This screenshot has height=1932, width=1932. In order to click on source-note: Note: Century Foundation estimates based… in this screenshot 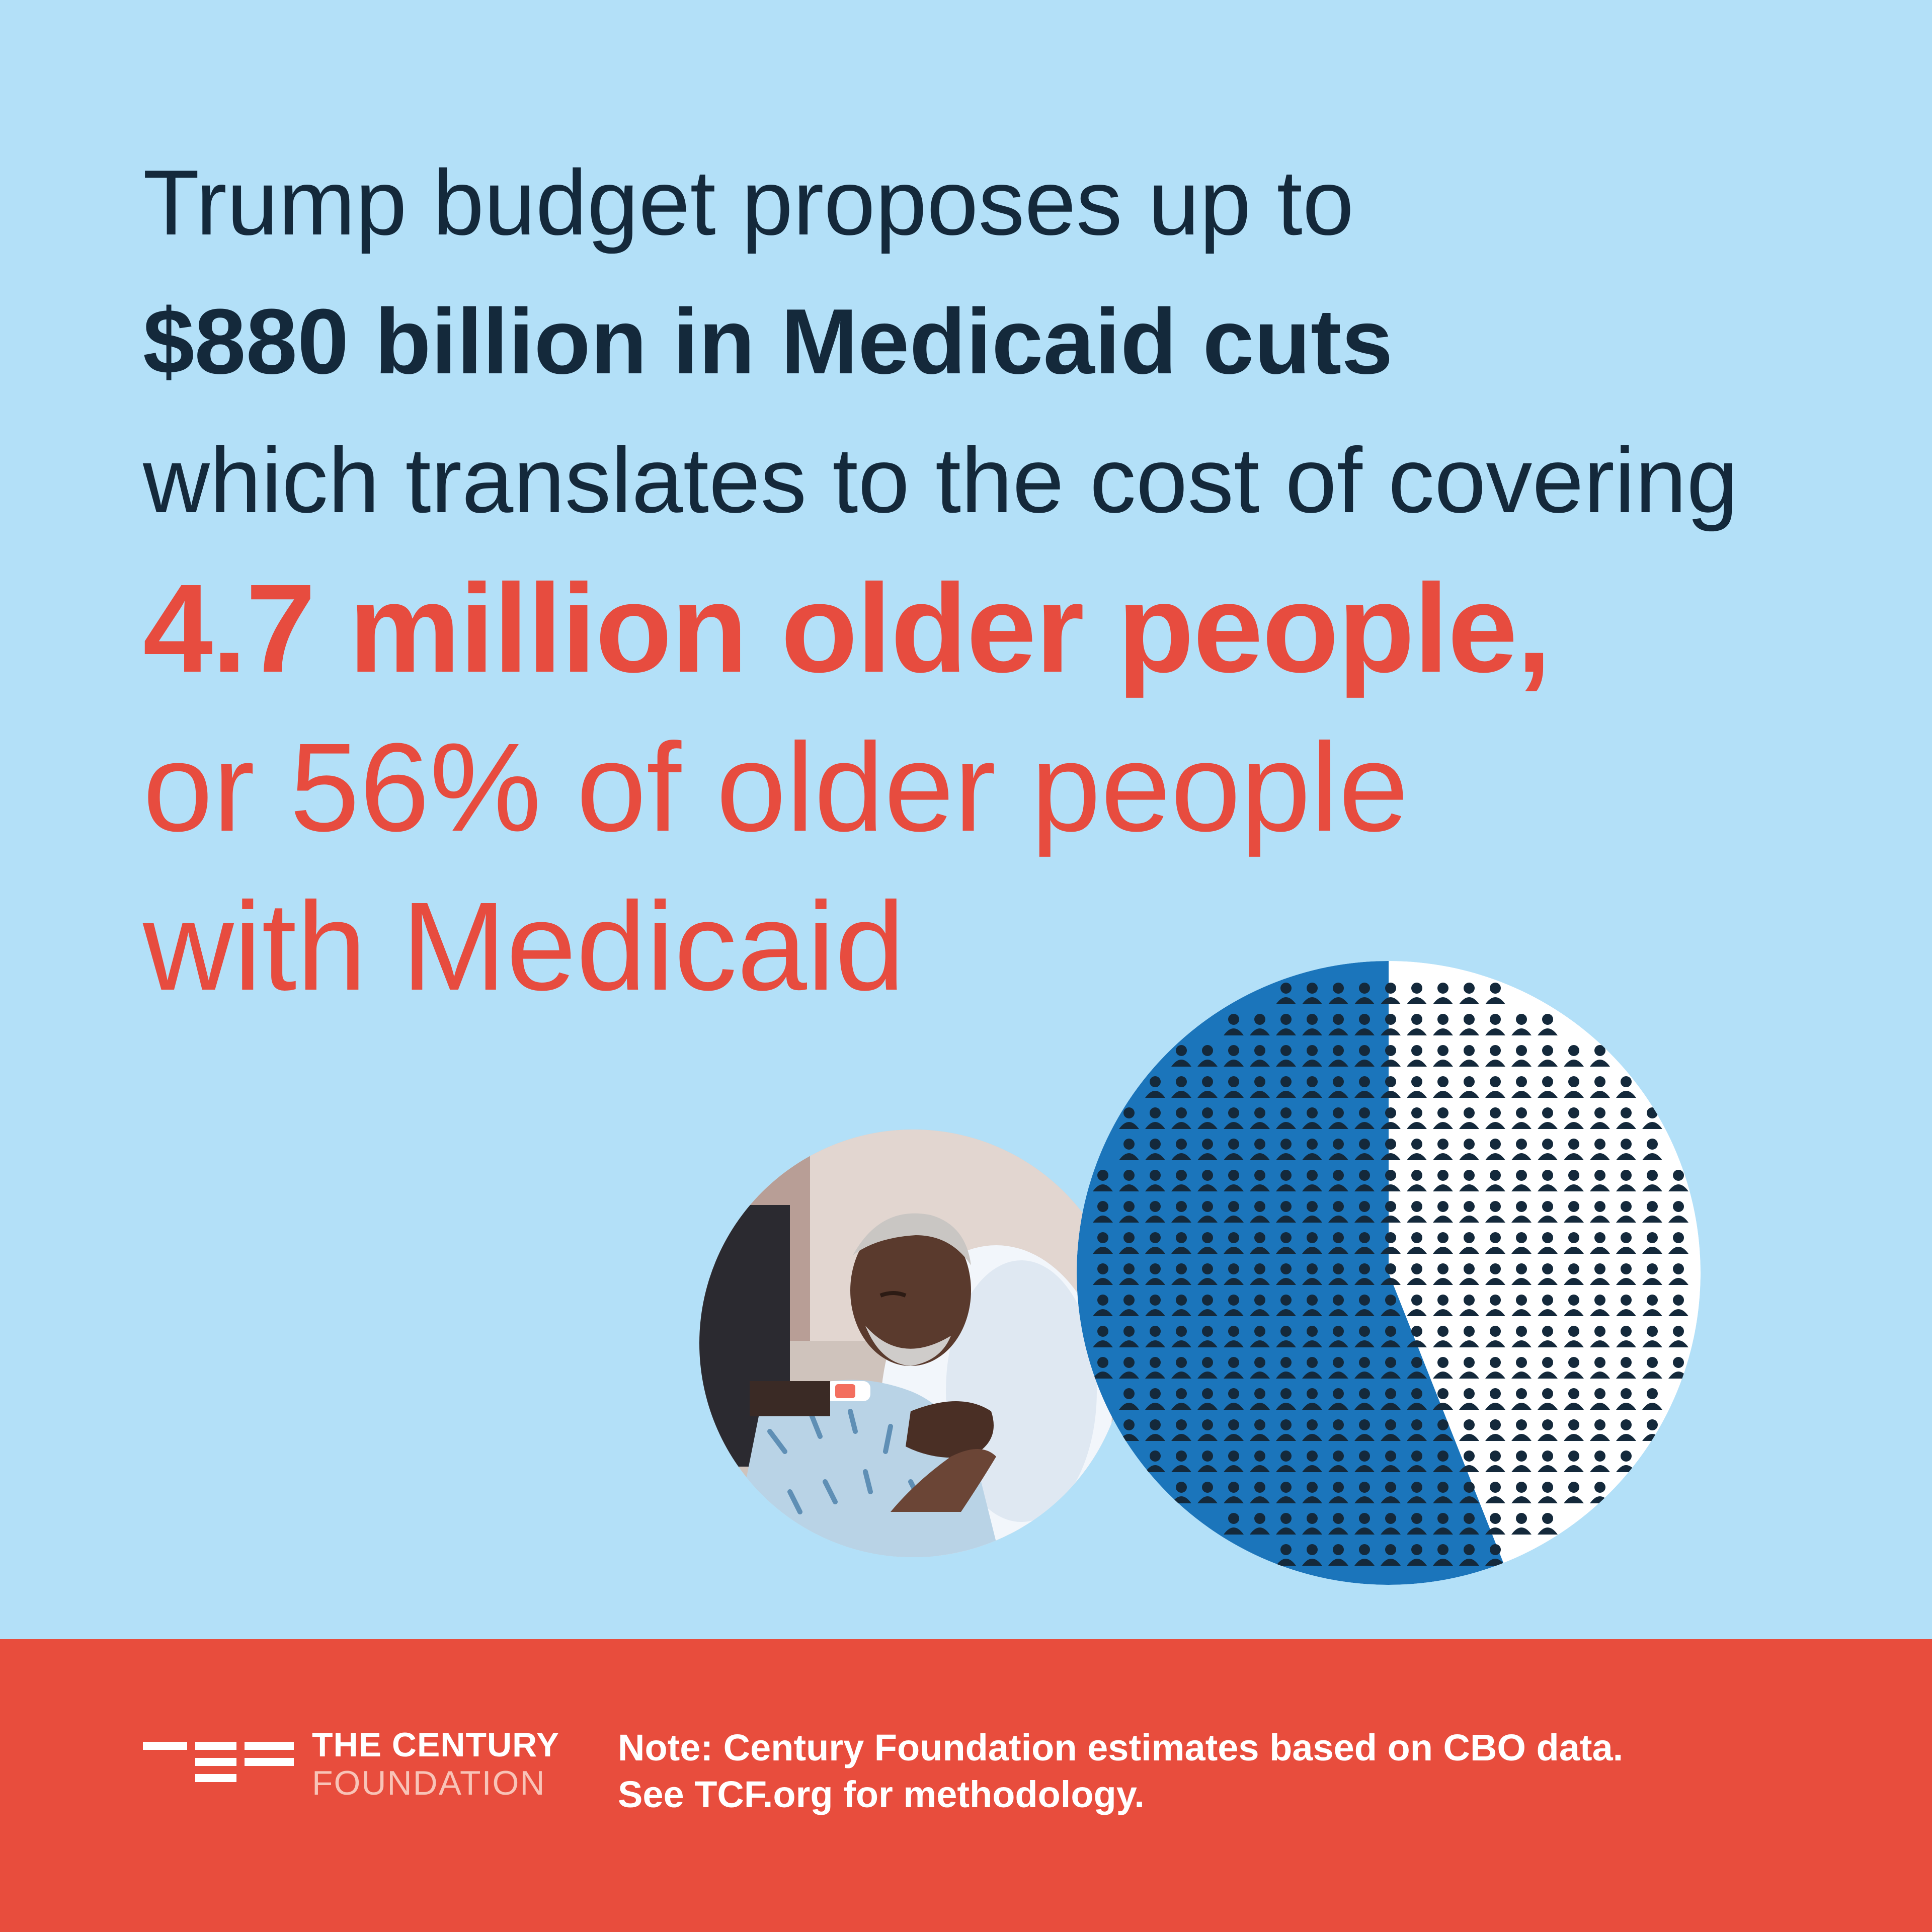, I will do `click(1121, 1771)`.